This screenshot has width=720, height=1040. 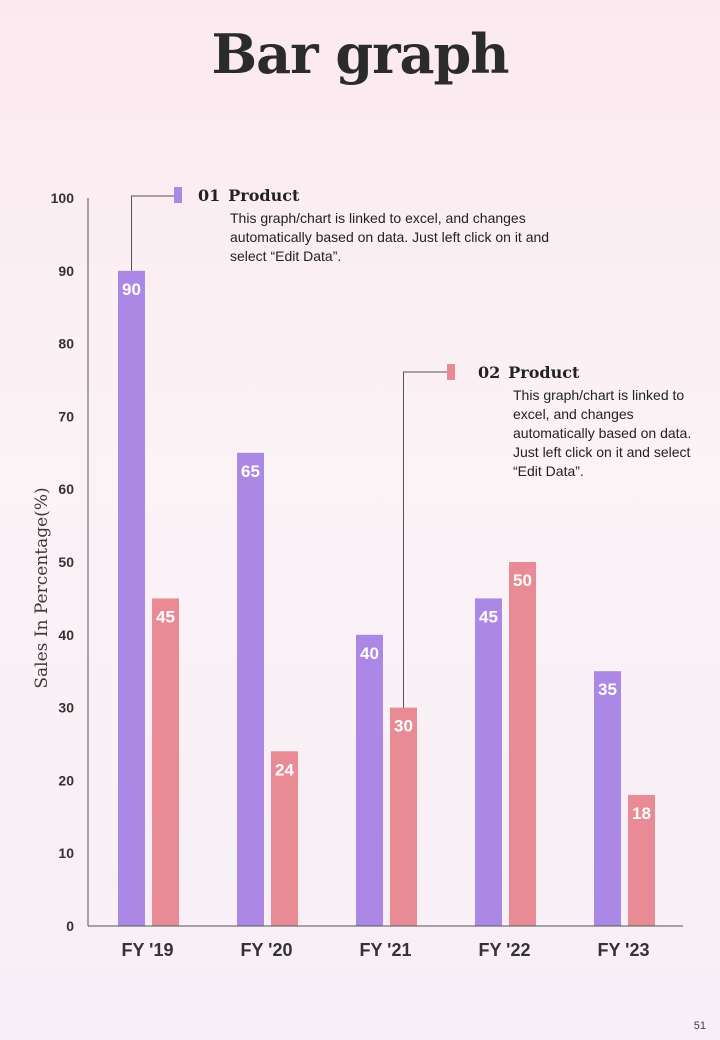 I want to click on y-tick-label: 50, so click(x=66, y=562).